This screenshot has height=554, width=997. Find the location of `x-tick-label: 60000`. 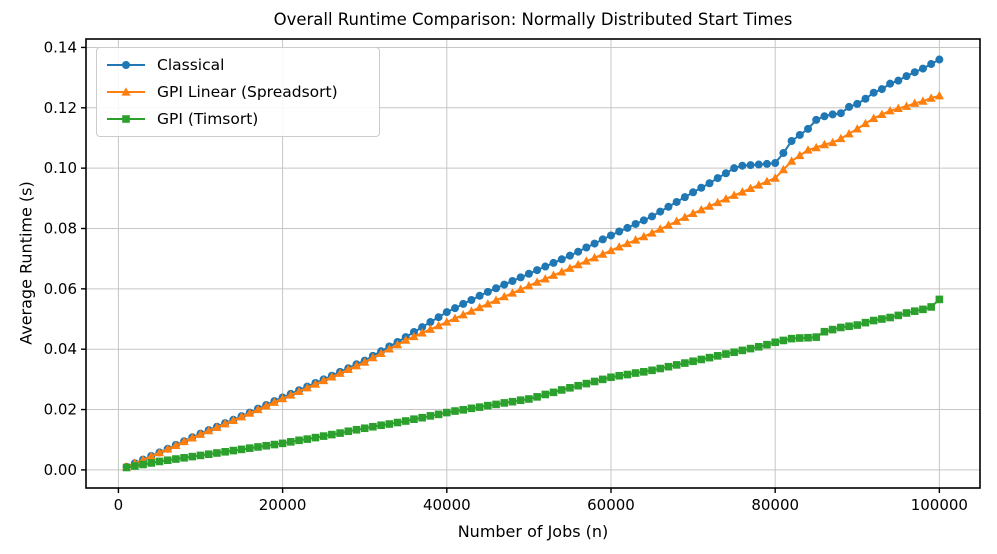

x-tick-label: 60000 is located at coordinates (611, 505).